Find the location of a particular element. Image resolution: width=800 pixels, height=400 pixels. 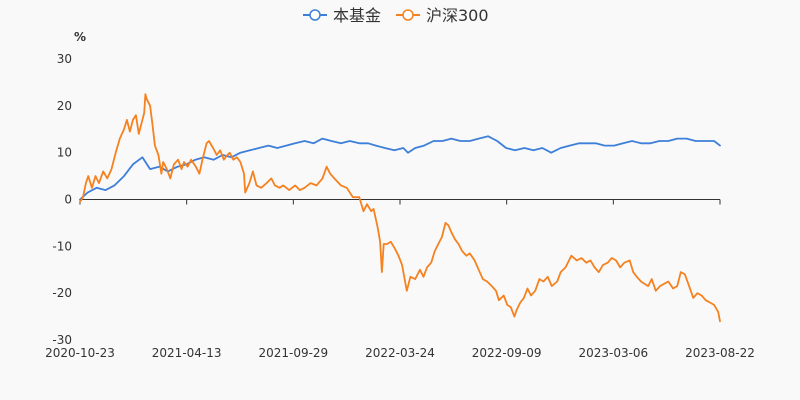

y-tick-label: 0 is located at coordinates (68, 200).